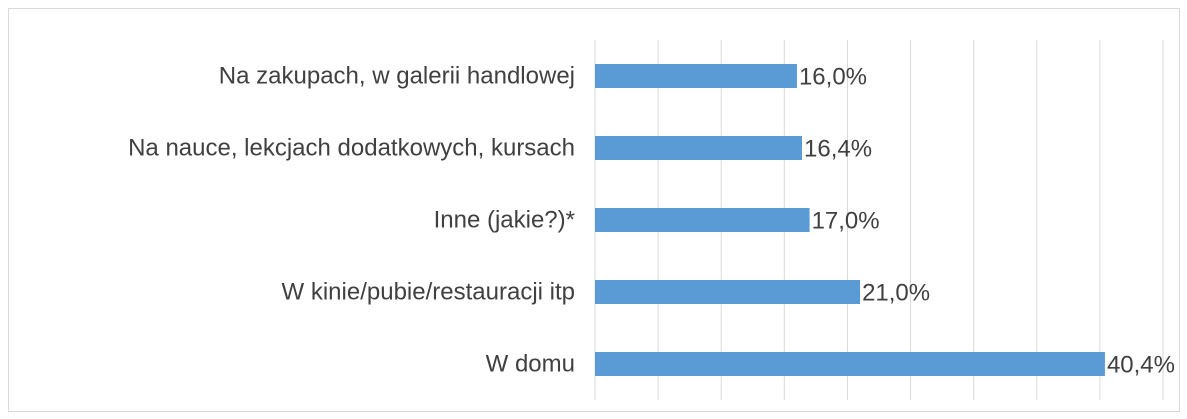  I want to click on y-tick-label: W kinie/pubie/restauracji itp, so click(428, 291).